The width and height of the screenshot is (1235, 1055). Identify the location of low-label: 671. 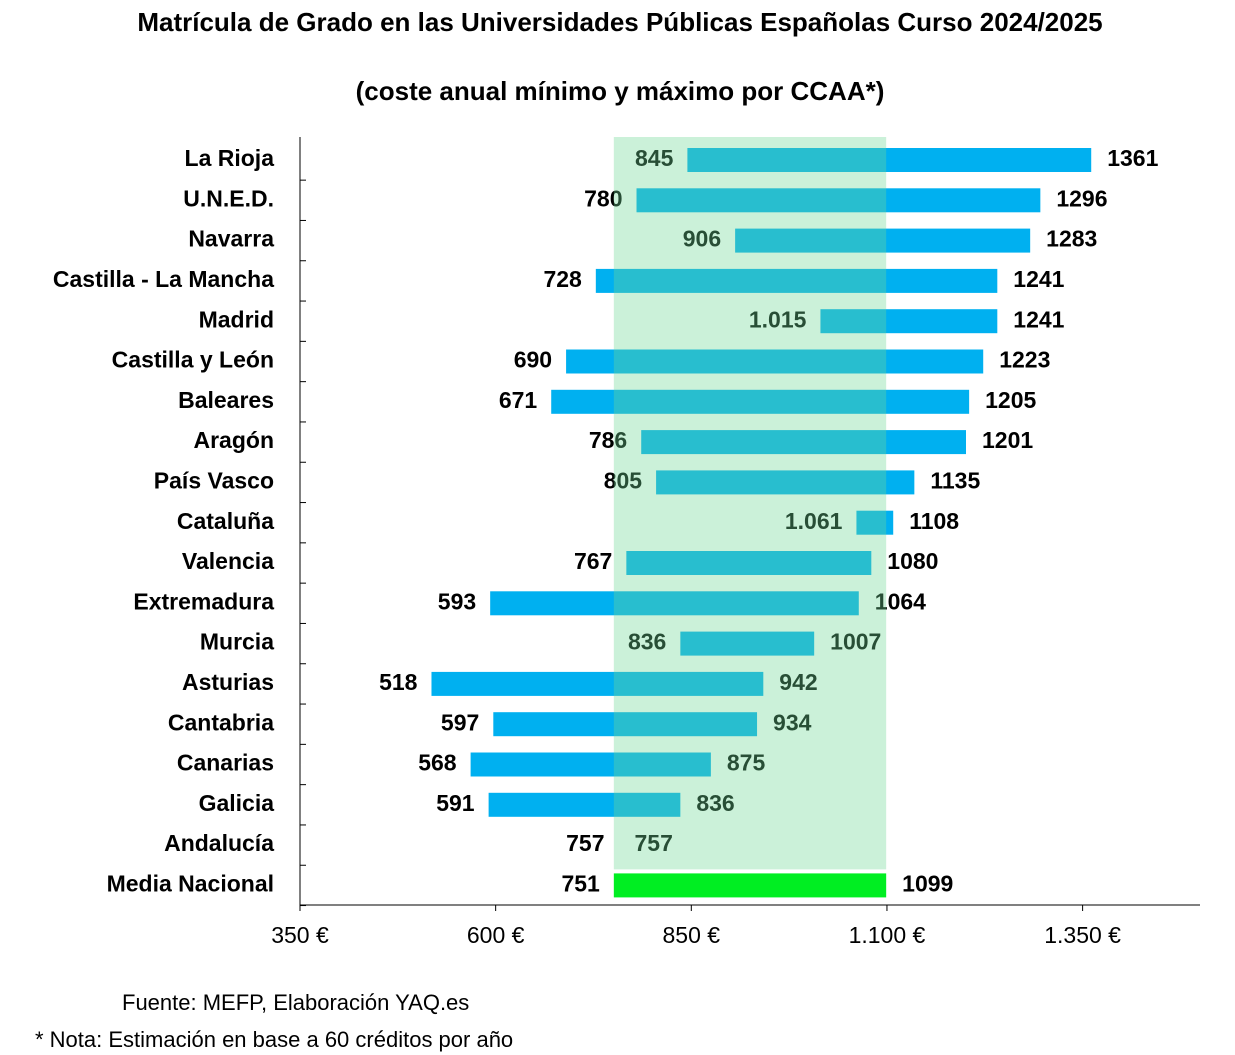
(518, 400).